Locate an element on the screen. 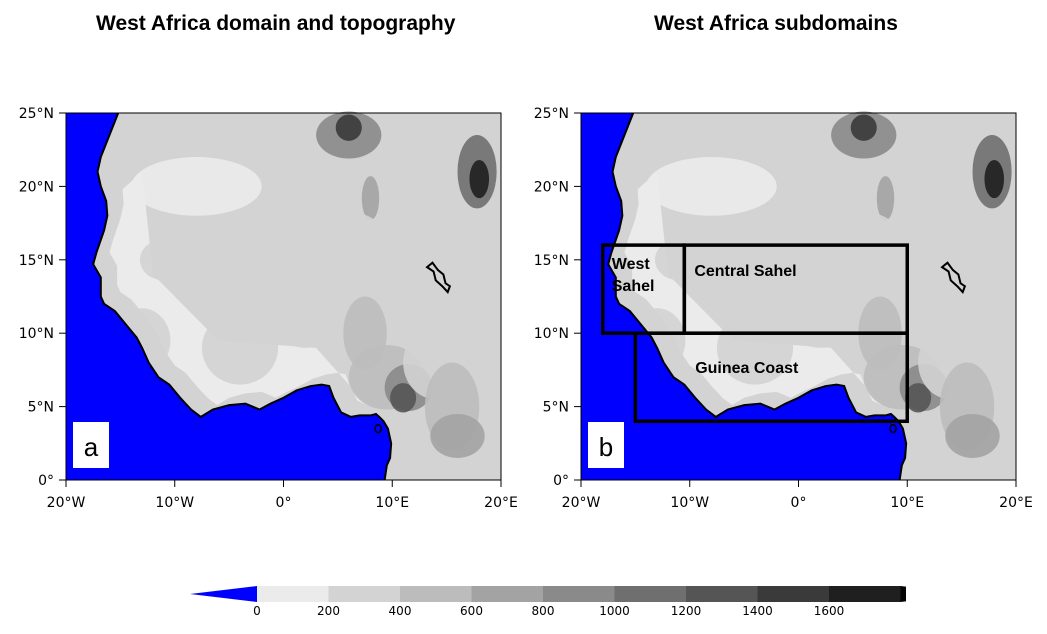 The height and width of the screenshot is (634, 1047). subdomain-label: West is located at coordinates (631, 264).